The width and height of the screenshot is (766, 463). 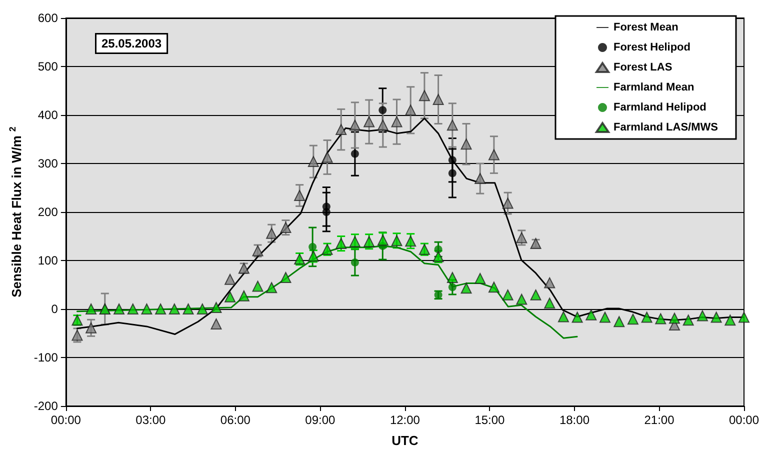 What do you see at coordinates (48, 212) in the screenshot?
I see `y-tick-label: 200` at bounding box center [48, 212].